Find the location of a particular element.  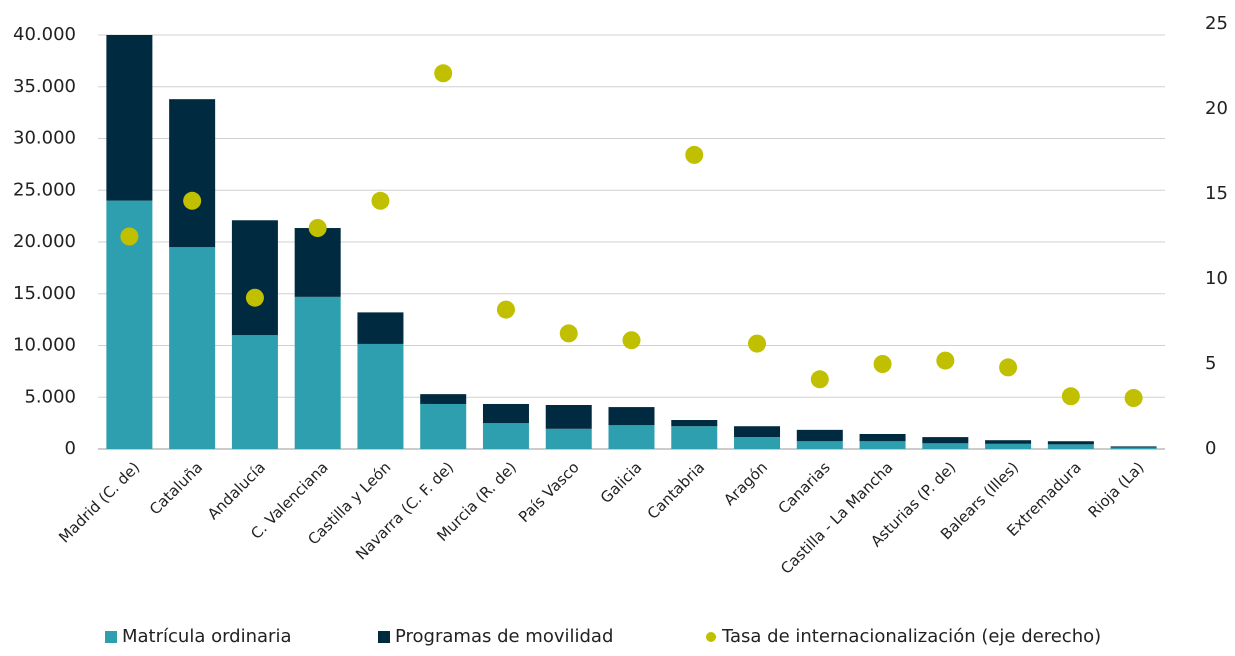

y-tick-label: 20.000 is located at coordinates (44, 241).